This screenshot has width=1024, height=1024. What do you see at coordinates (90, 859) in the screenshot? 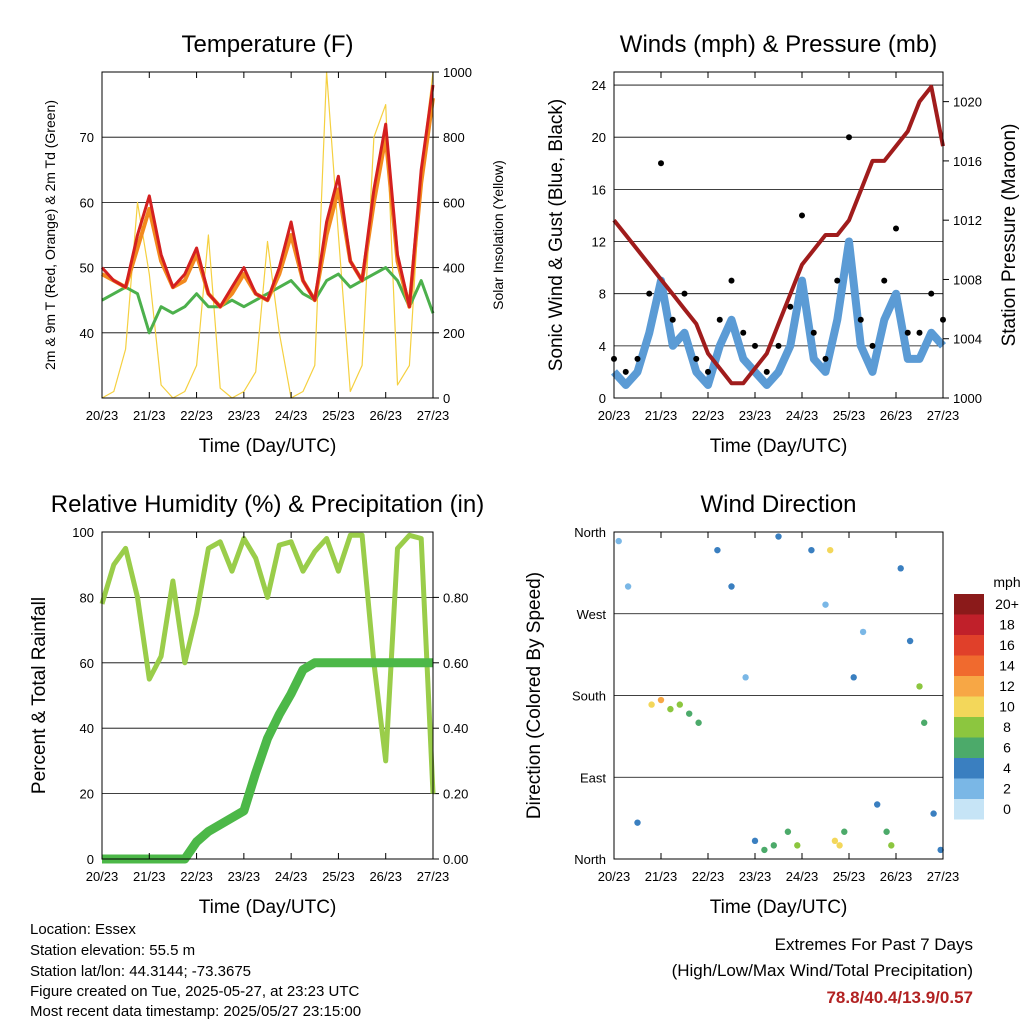
I see `y-tick-label: 0` at bounding box center [90, 859].